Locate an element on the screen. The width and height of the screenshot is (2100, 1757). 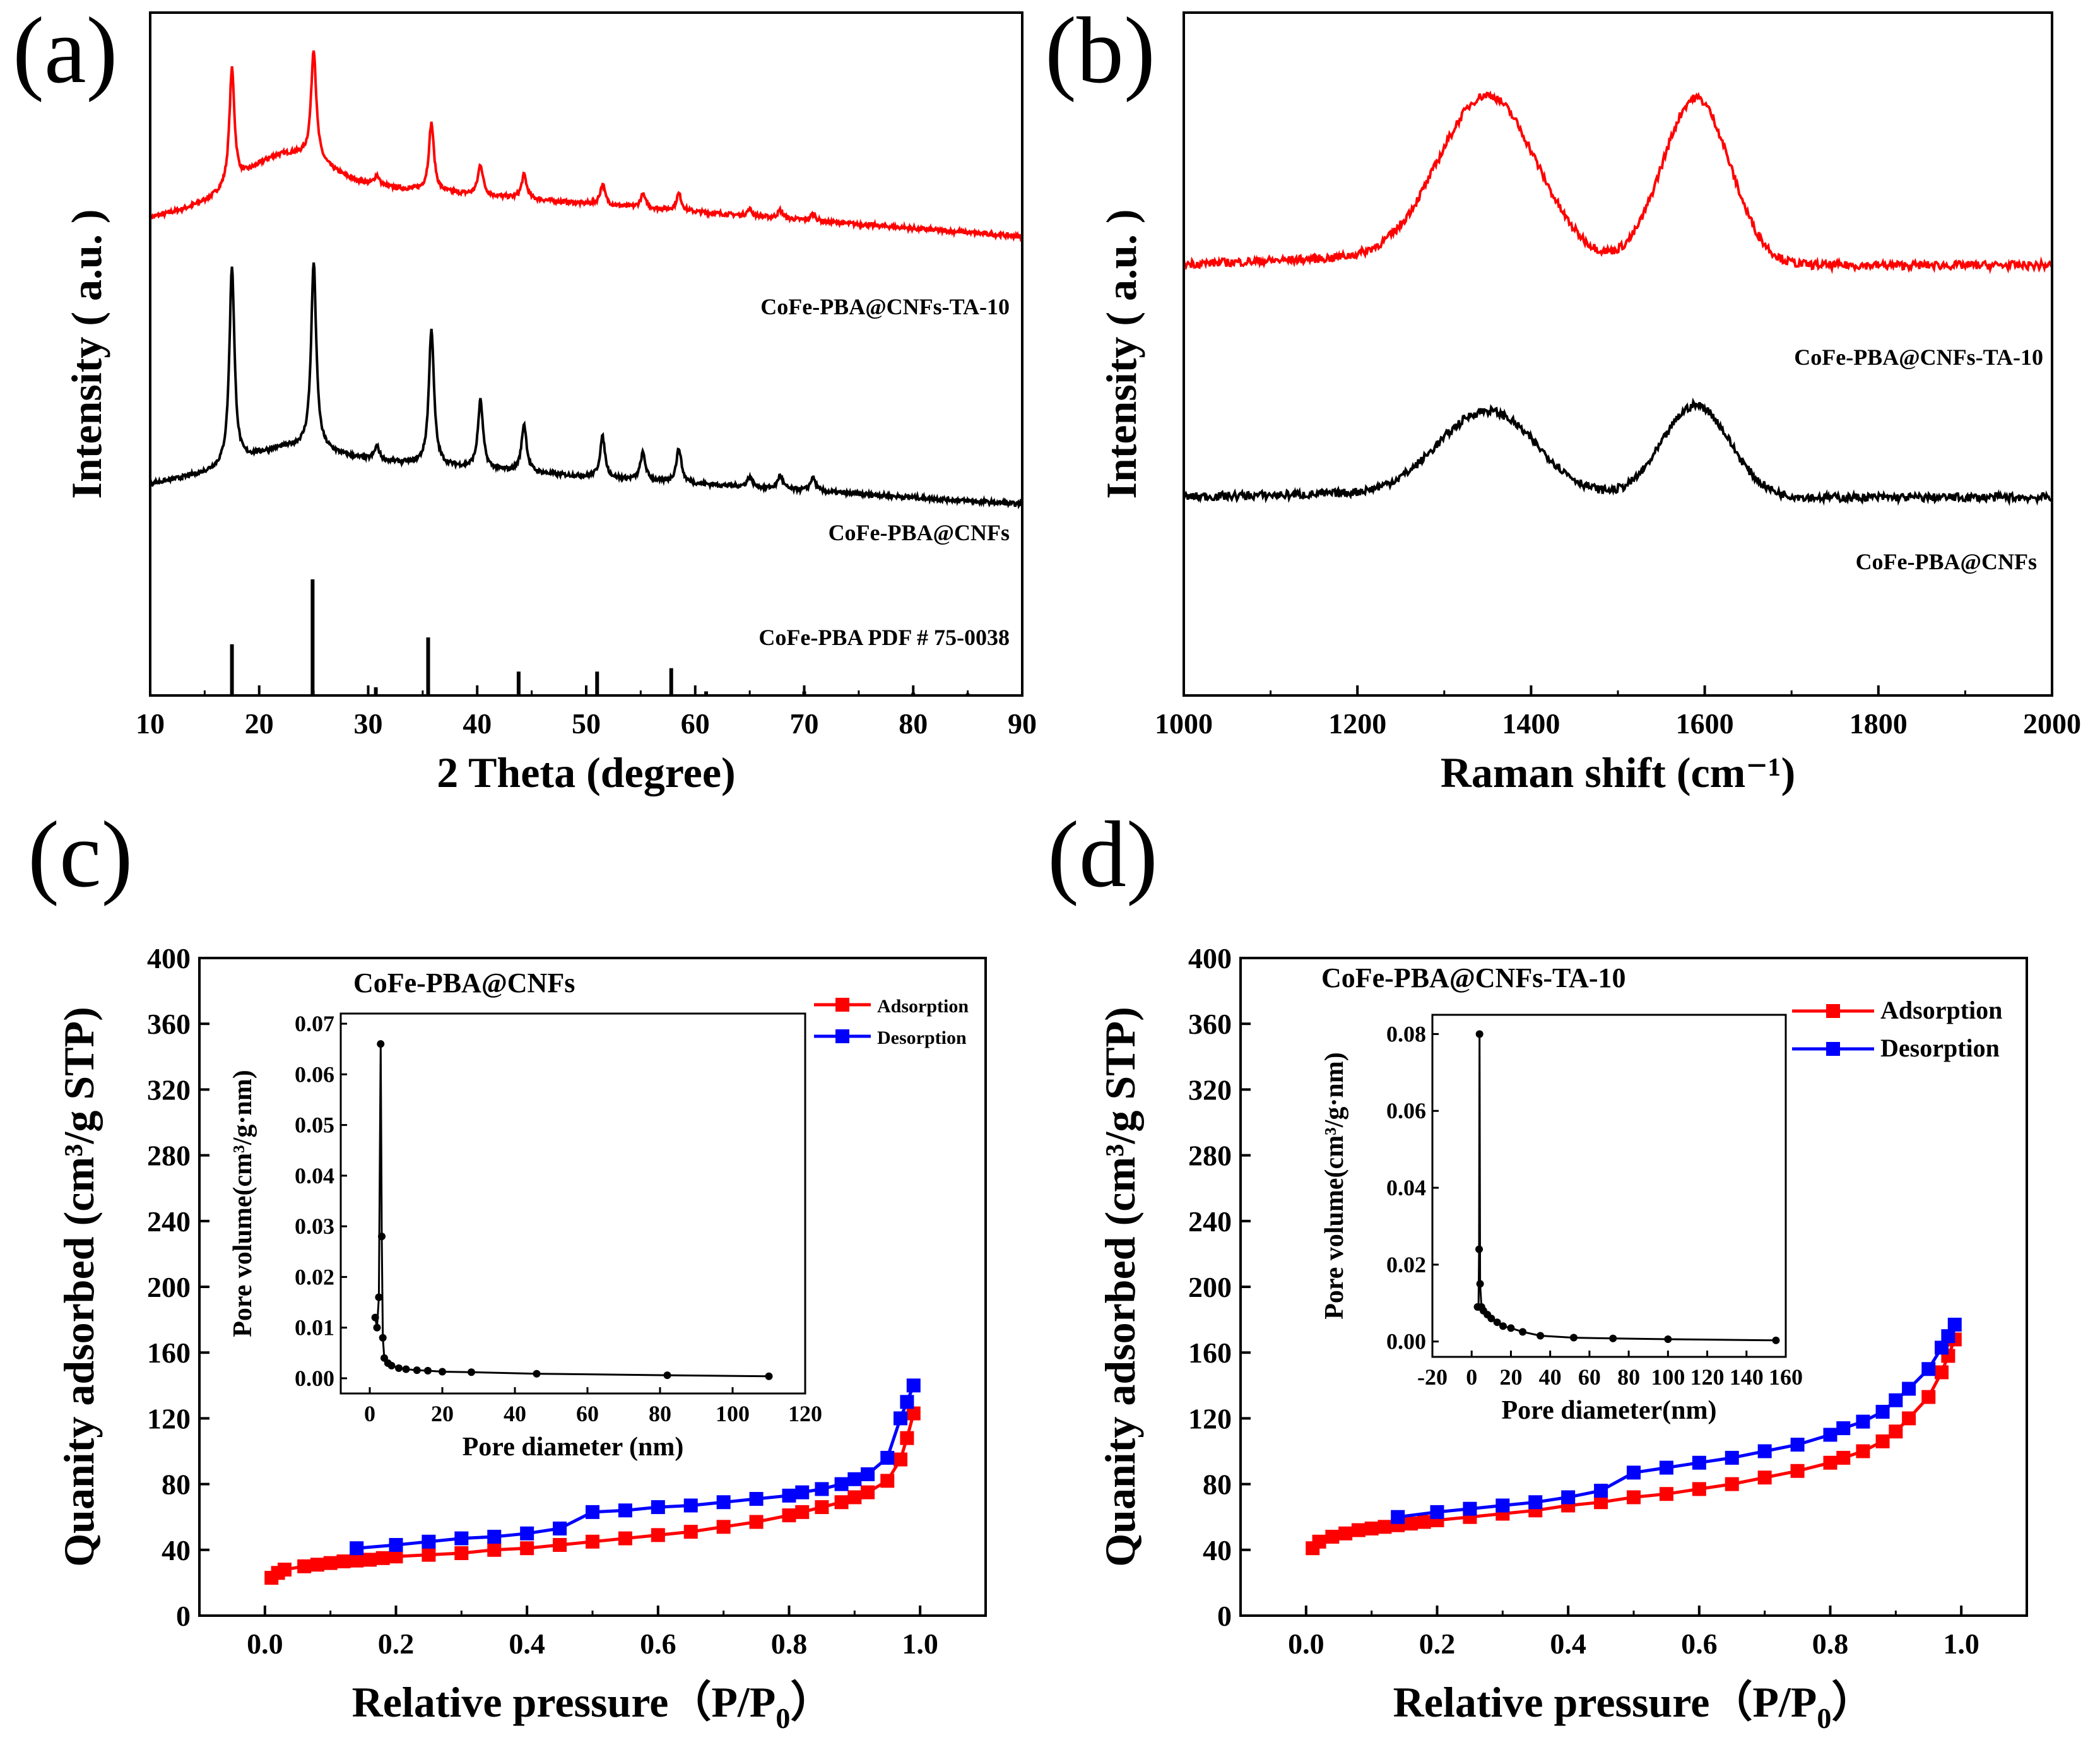
inset-x-tick-label: 60 is located at coordinates (587, 1413).